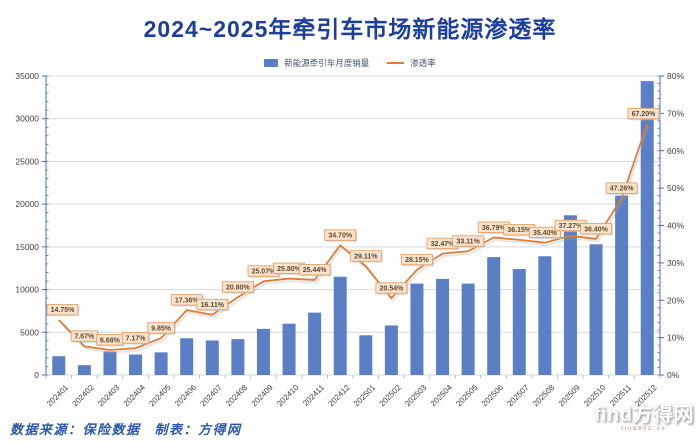  I want to click on svg-text: 5000, so click(29, 332).